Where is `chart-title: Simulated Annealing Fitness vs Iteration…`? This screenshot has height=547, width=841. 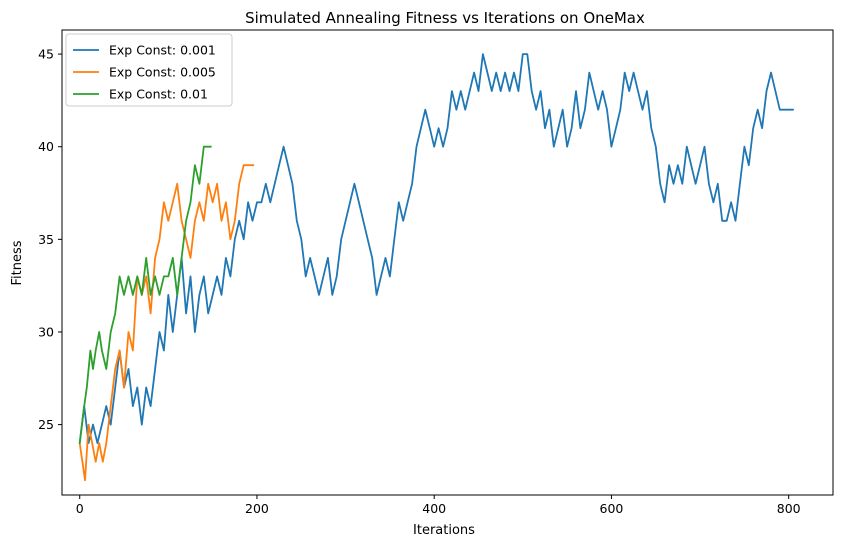
chart-title: Simulated Annealing Fitness vs Iteration… is located at coordinates (445, 18).